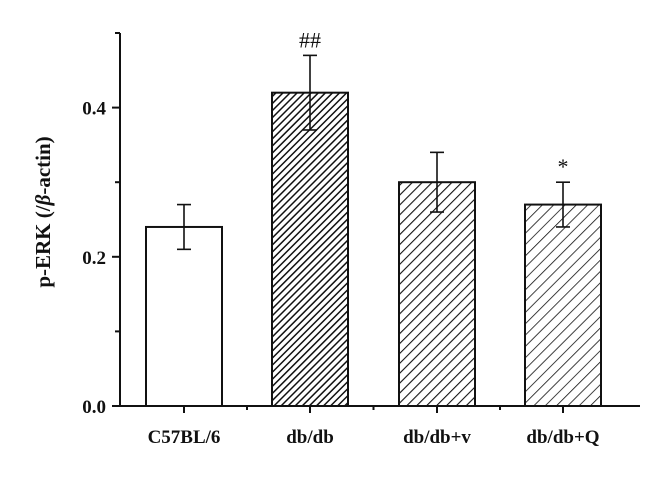  Describe the element at coordinates (437, 437) in the screenshot. I see `category-label: db/db+v` at that location.